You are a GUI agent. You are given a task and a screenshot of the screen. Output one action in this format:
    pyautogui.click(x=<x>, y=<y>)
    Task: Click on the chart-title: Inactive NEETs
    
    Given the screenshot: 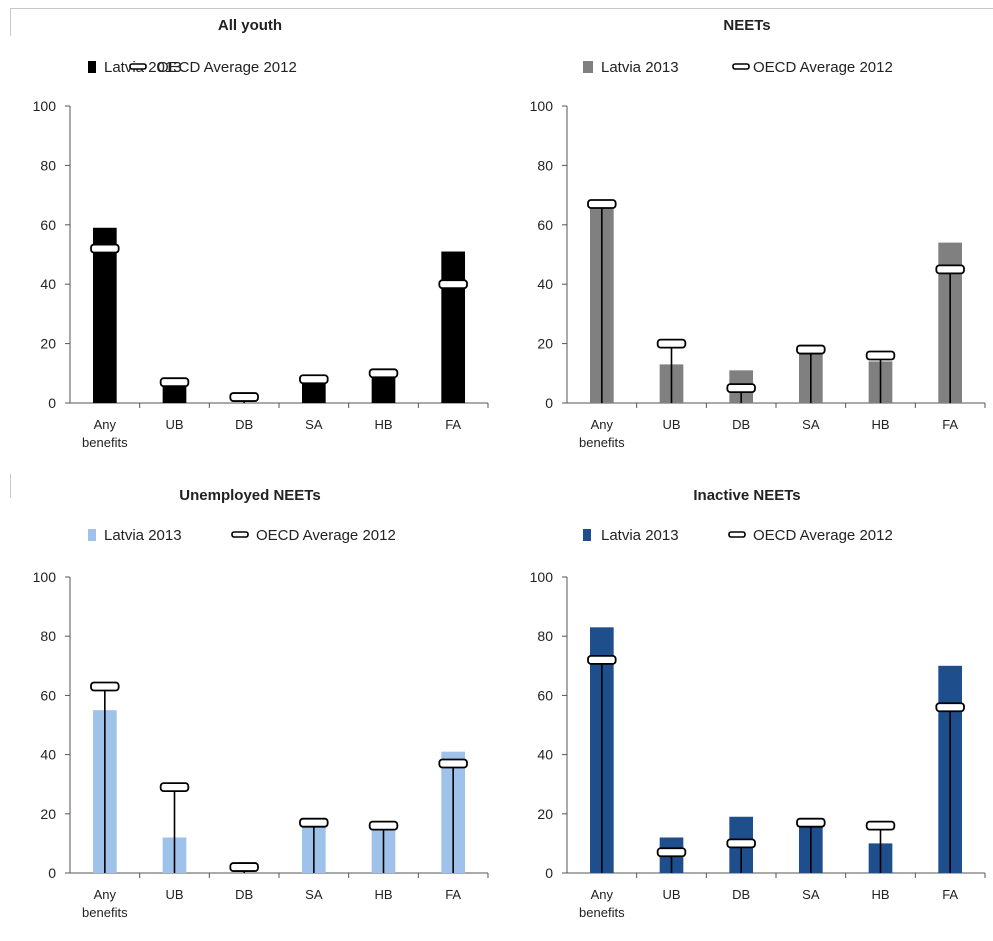 What is the action you would take?
    pyautogui.click(x=746, y=495)
    